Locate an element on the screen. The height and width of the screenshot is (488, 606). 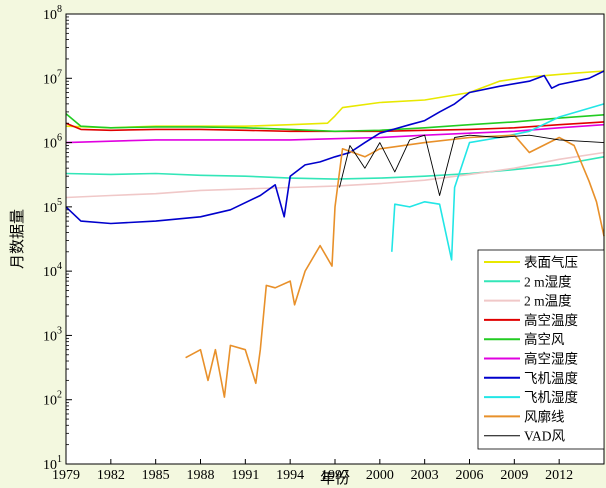
y-tick-label: 10¹ is located at coordinates (52, 463).